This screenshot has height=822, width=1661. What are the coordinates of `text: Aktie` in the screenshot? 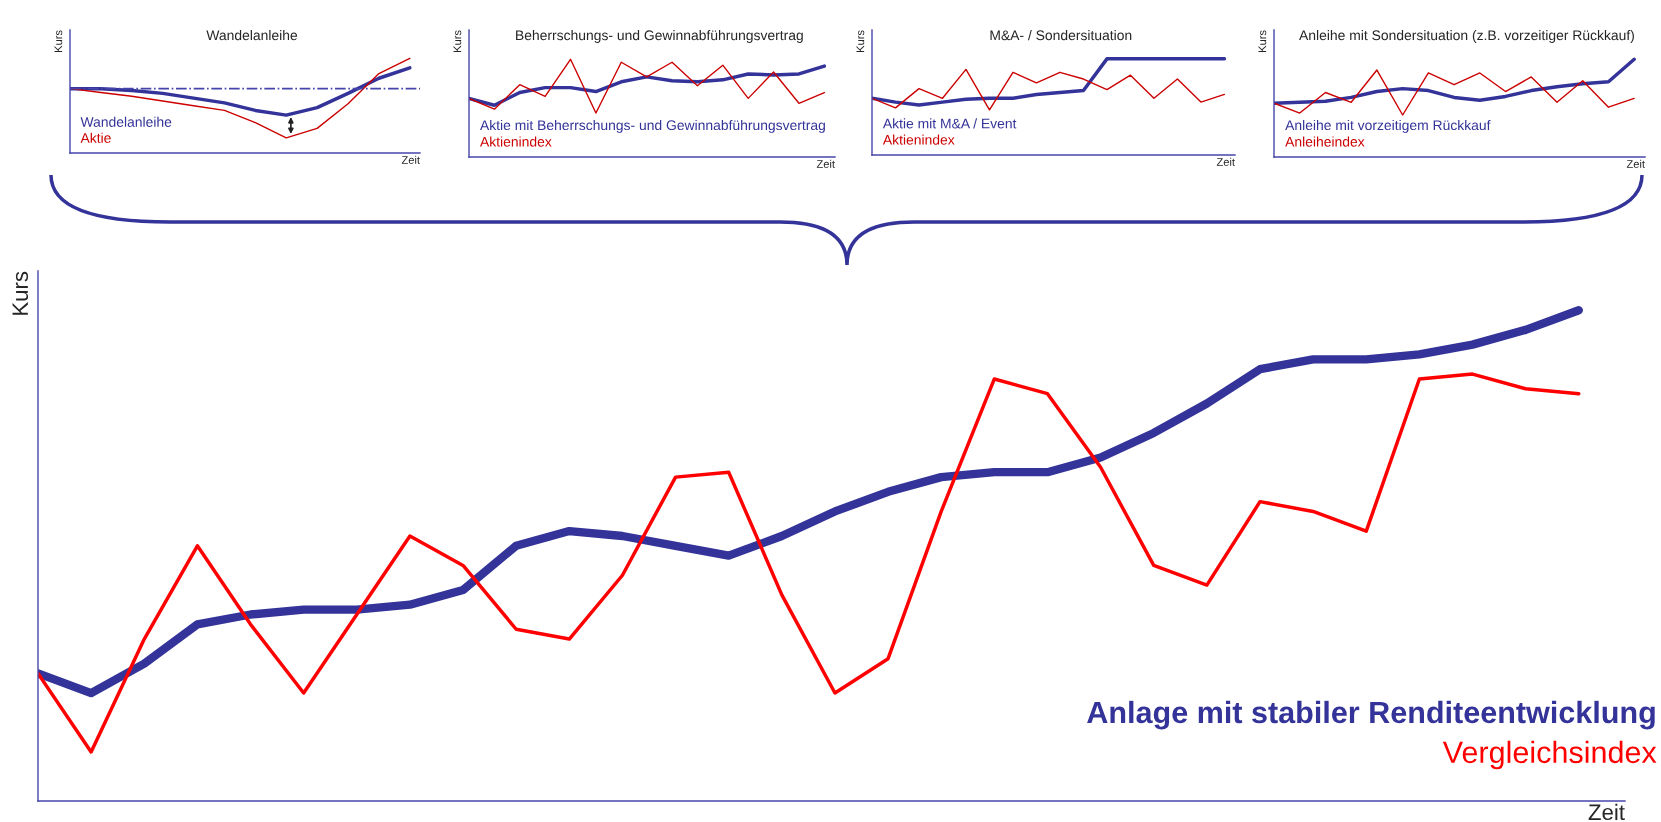 It's located at (95, 137).